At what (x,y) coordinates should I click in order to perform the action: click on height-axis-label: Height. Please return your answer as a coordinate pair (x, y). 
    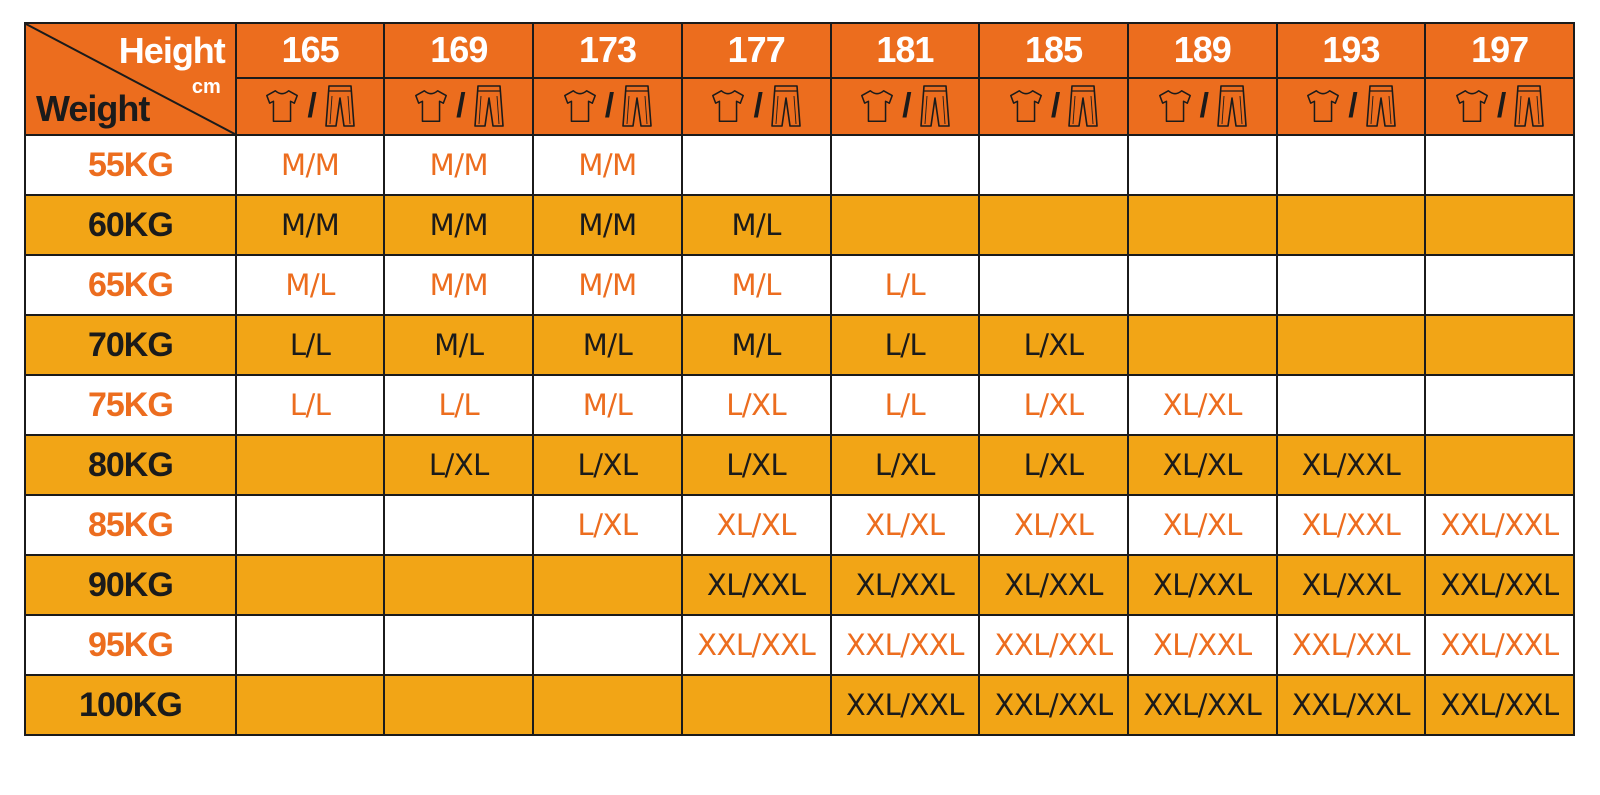
    Looking at the image, I should click on (172, 50).